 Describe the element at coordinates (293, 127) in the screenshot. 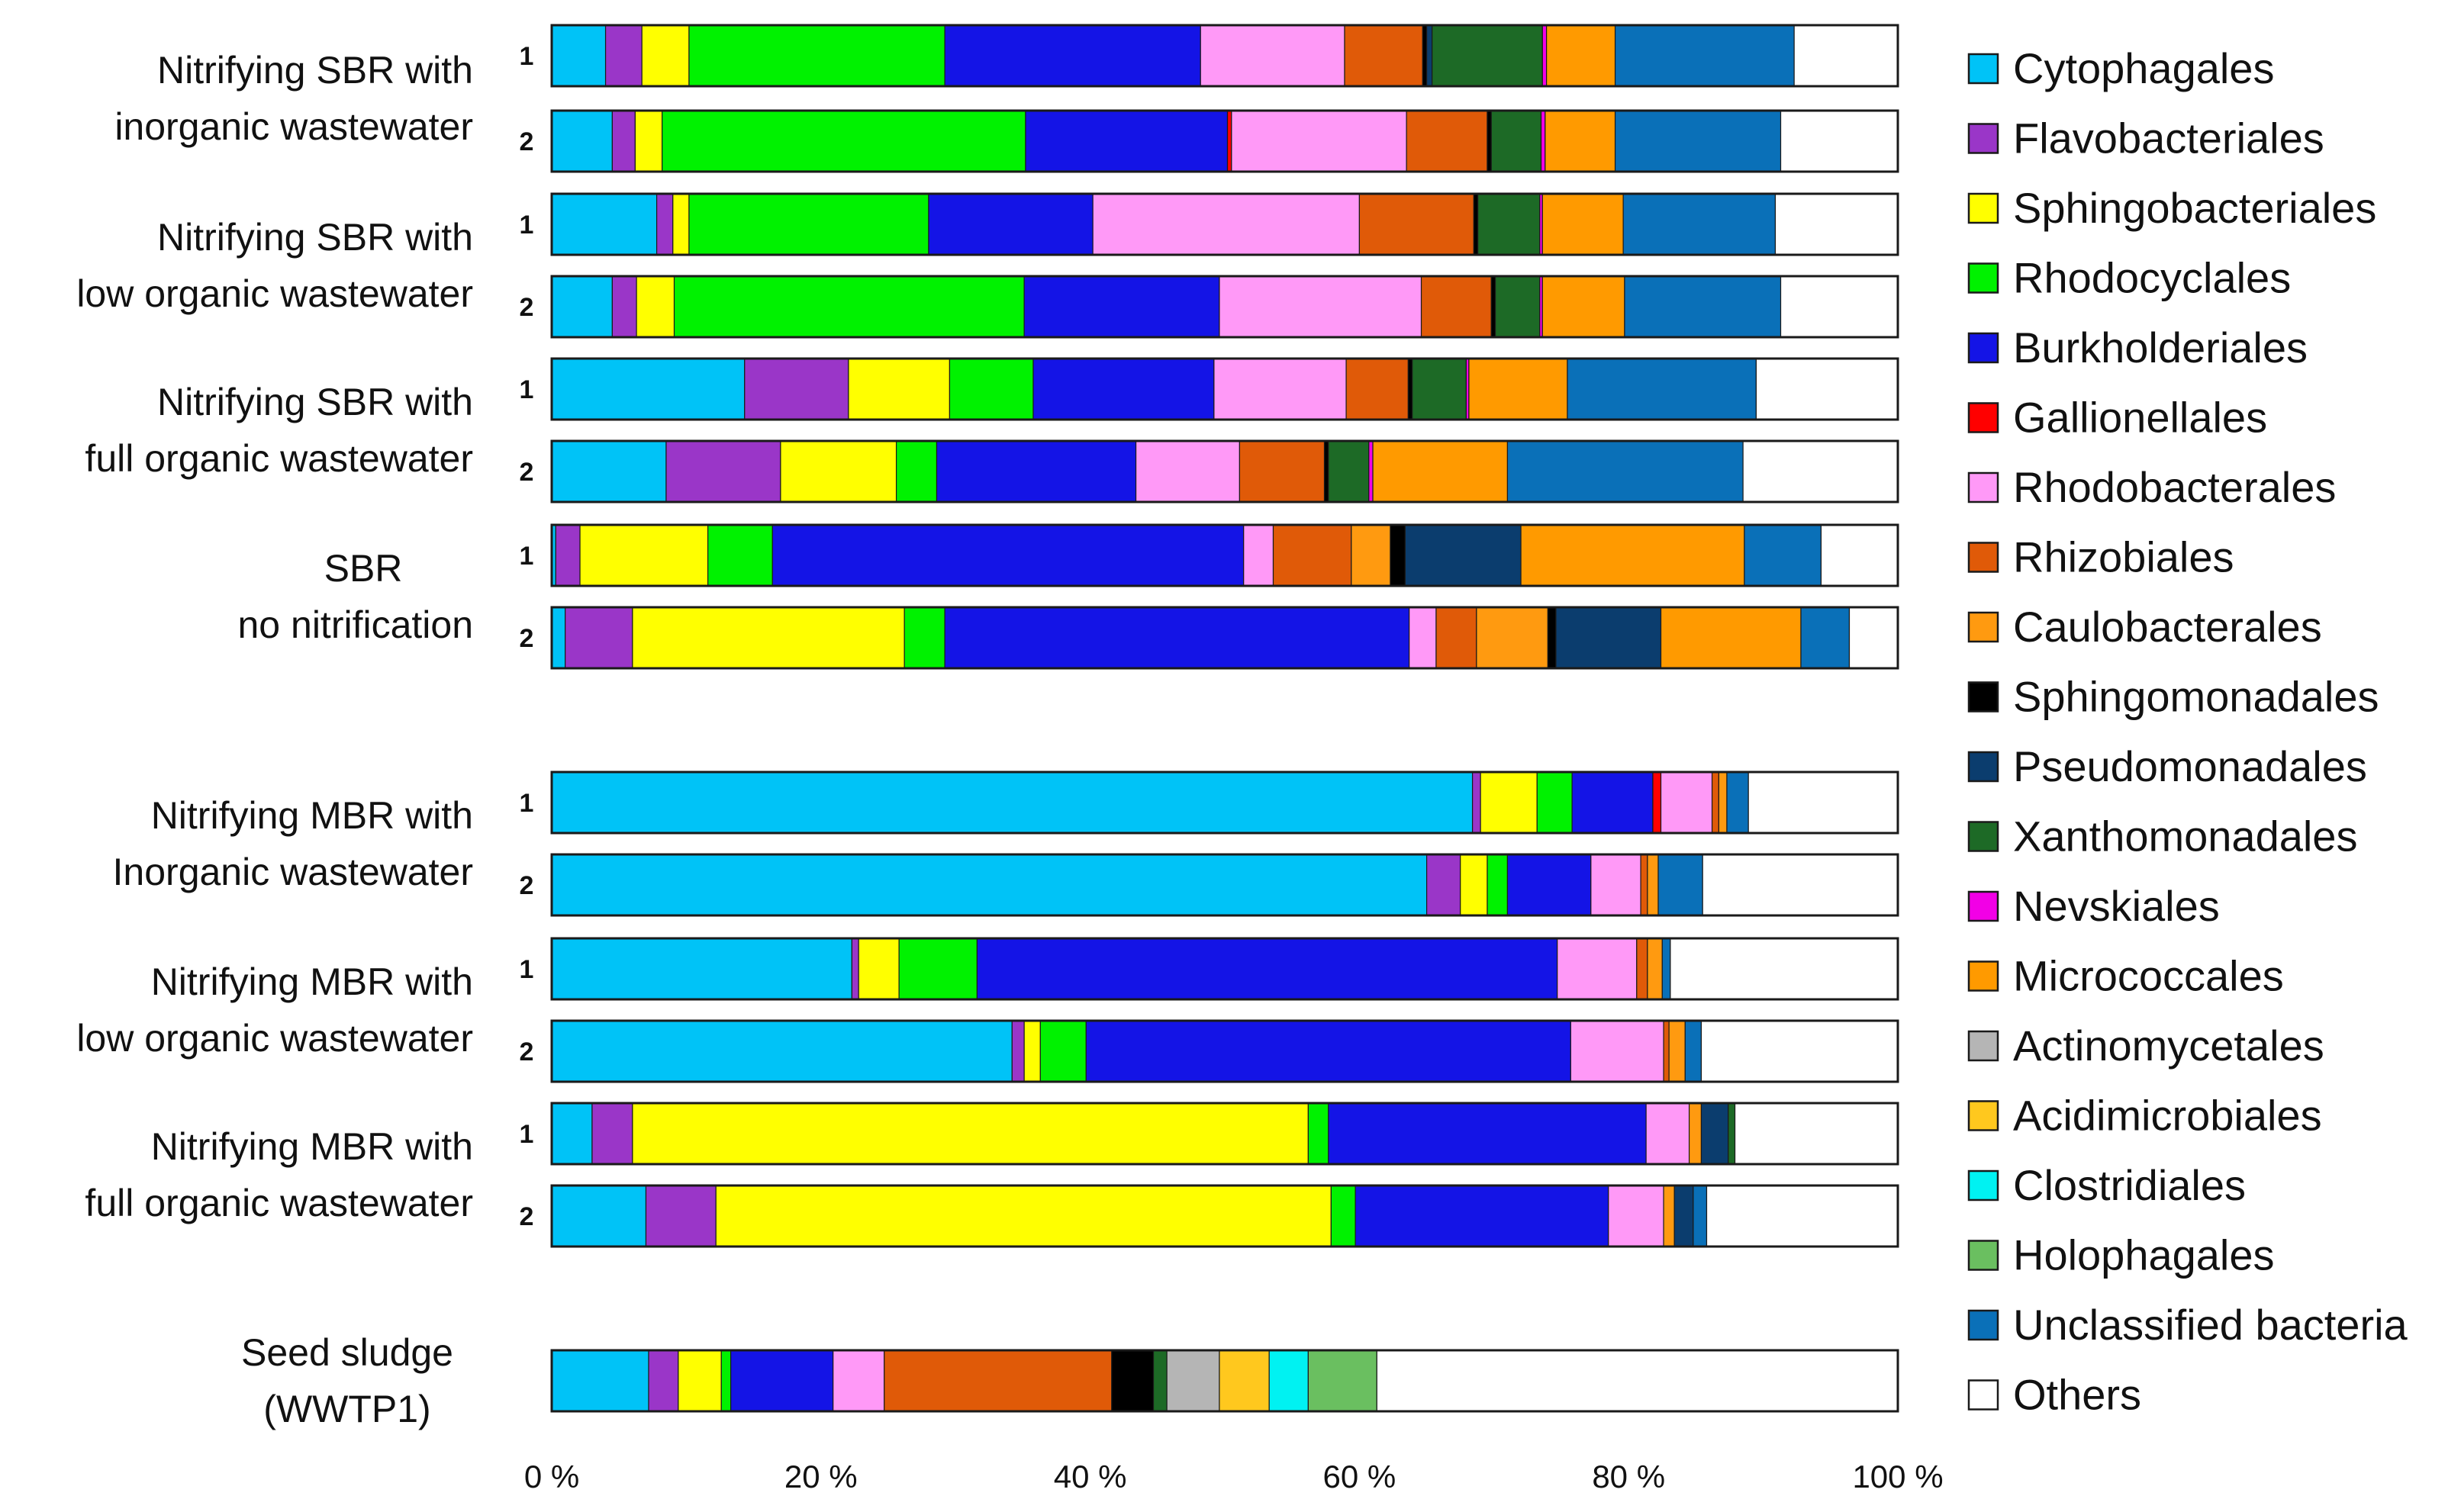

I see `group-label: inorganic wastewater` at that location.